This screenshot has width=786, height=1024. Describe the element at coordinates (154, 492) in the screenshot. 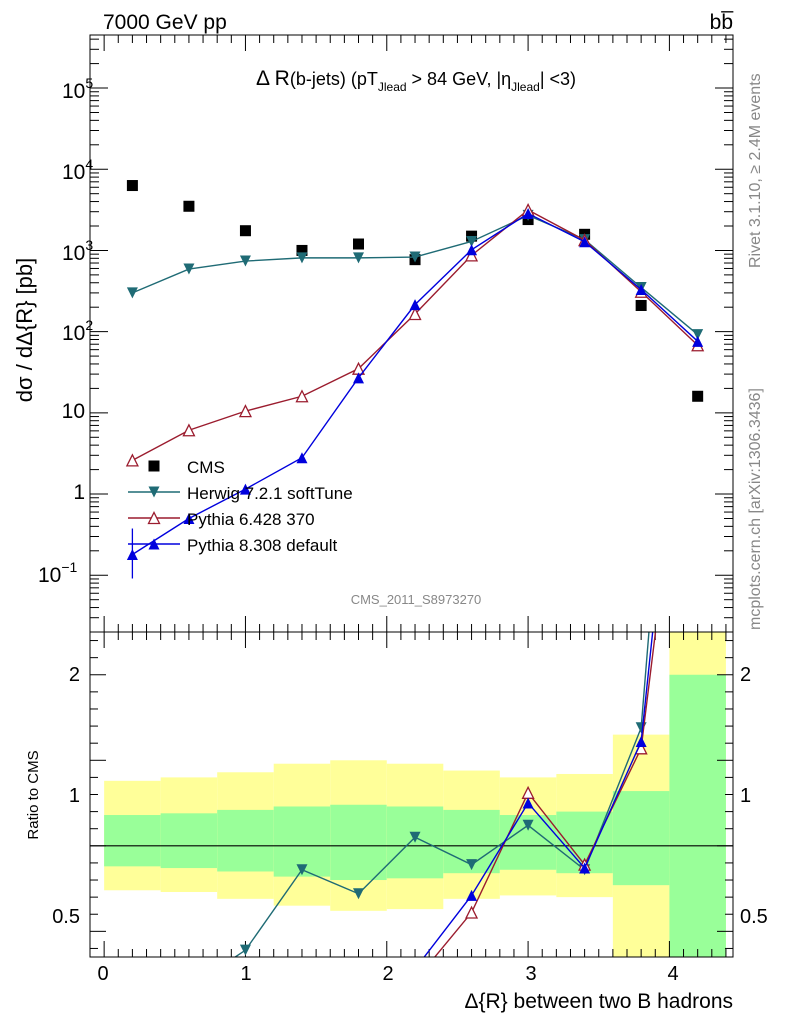

I see `legend-marker-herwig-7-2-1-softtune` at that location.